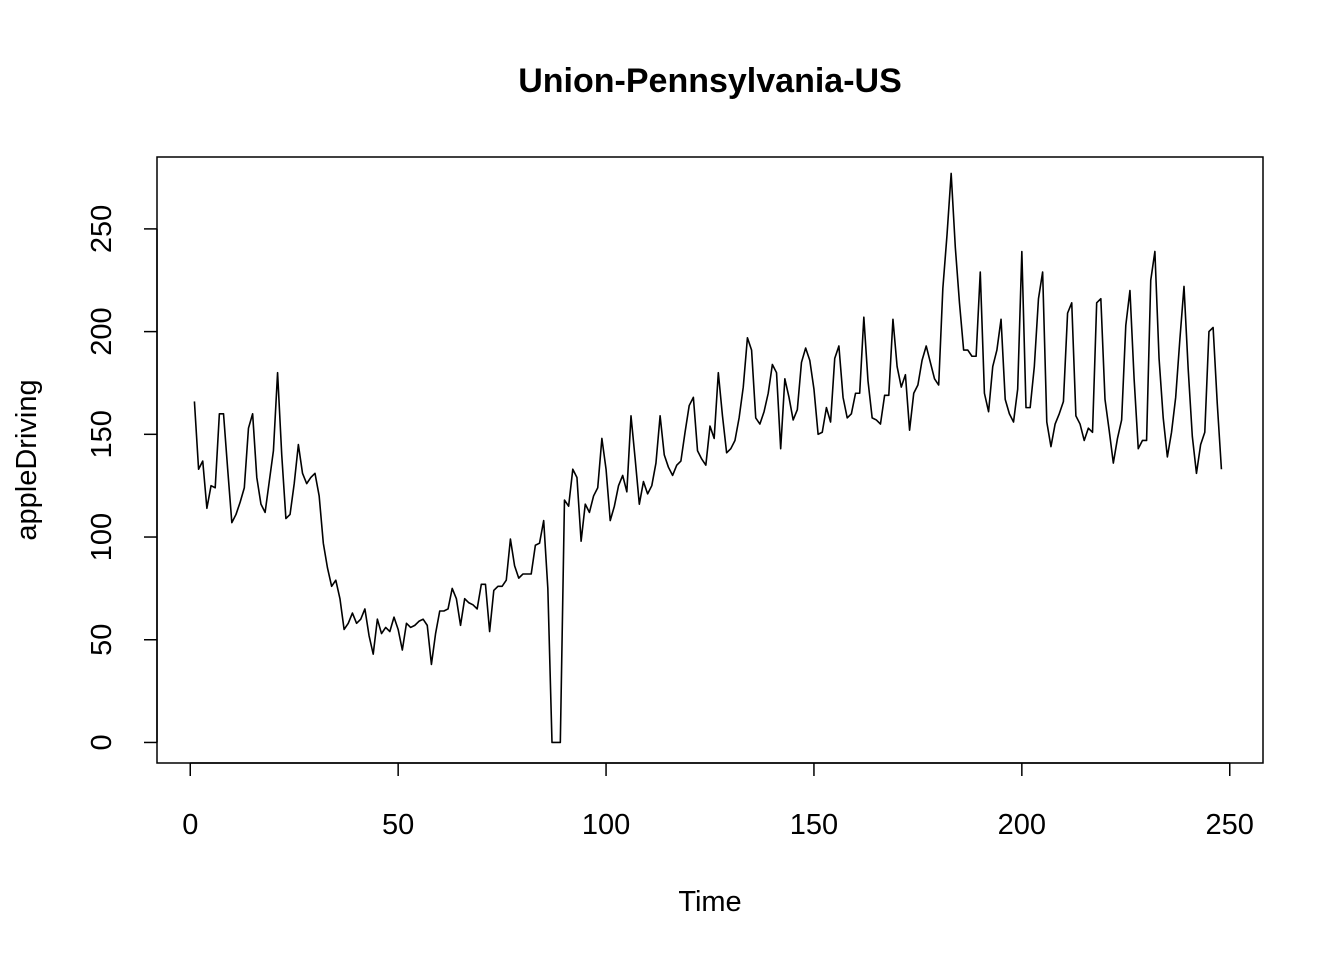  Describe the element at coordinates (190, 825) in the screenshot. I see `x-tick-label: 0` at that location.